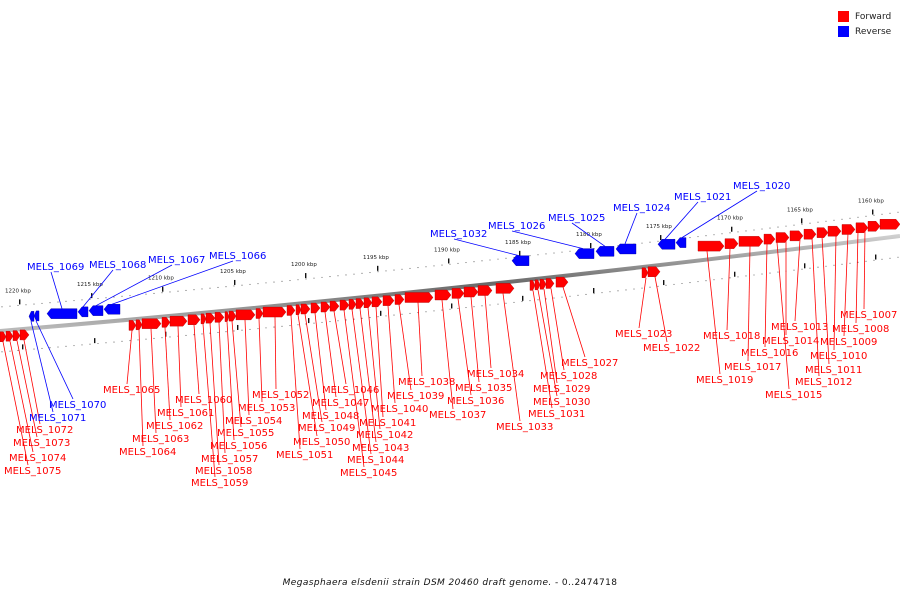 The height and width of the screenshot is (600, 900). I want to click on gene-label-mels-1030: MELS_1030, so click(561, 402).